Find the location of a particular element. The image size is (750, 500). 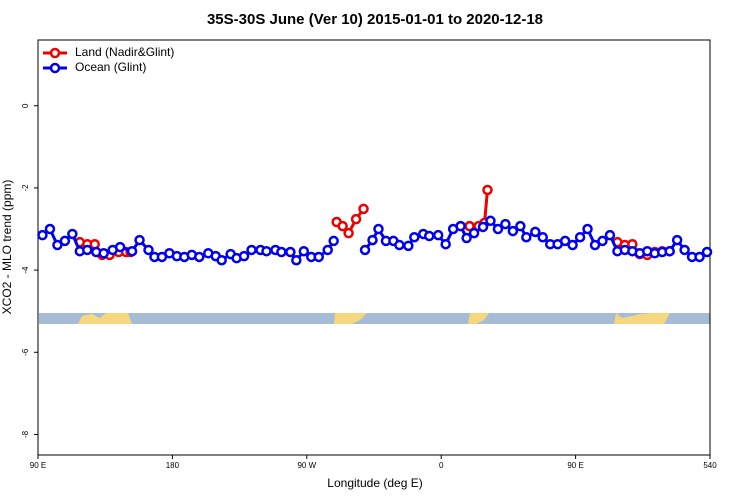

y-tick-label: -4 is located at coordinates (25, 270).